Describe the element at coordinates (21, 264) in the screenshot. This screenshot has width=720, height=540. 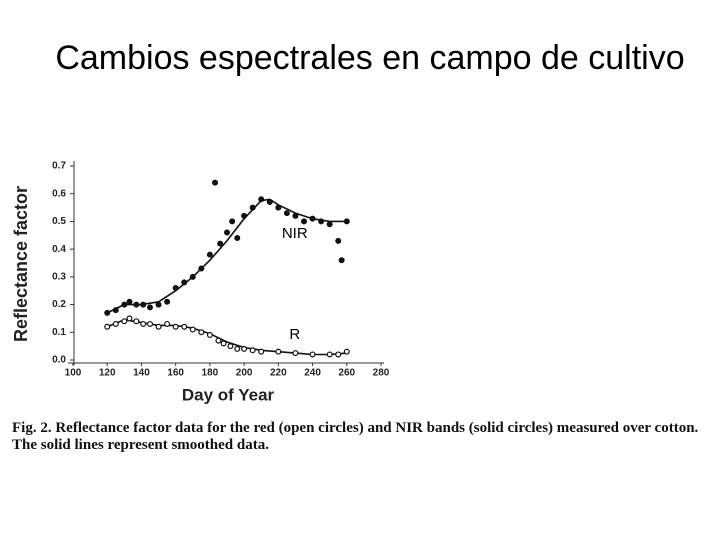
I see `y-axis-label: Reflectance factor` at that location.